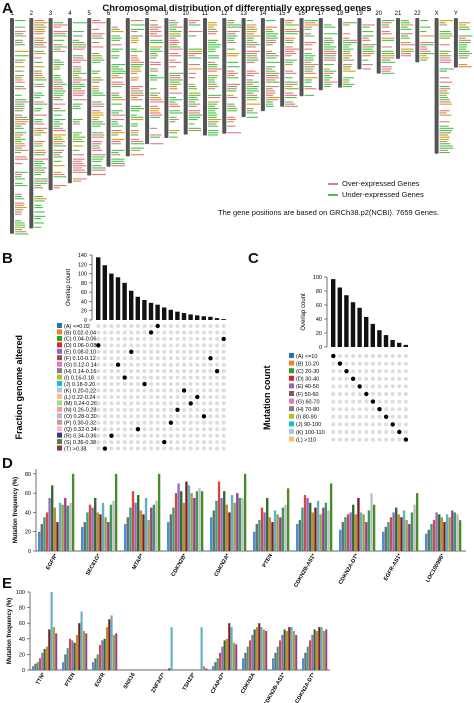 The image size is (474, 703). Describe the element at coordinates (59, 429) in the screenshot. I see `set-color-swatch` at that location.